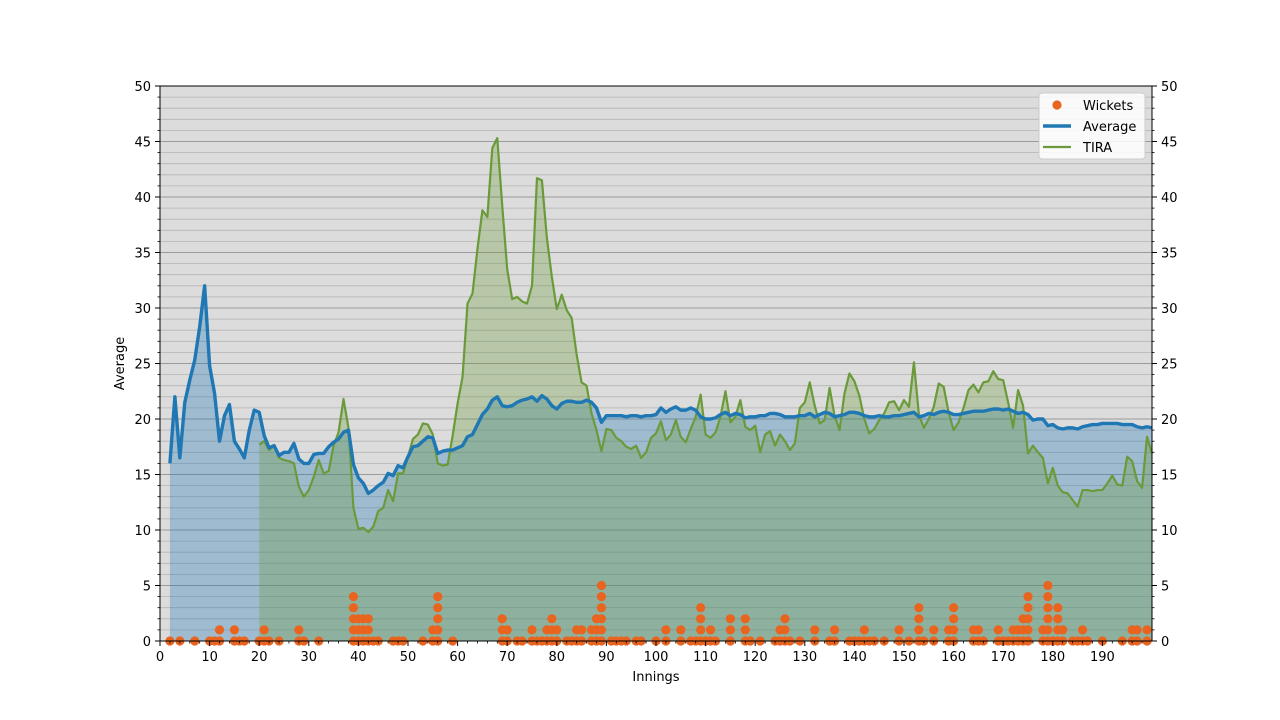 The height and width of the screenshot is (720, 1280). Describe the element at coordinates (1169, 143) in the screenshot. I see `y-tick-label-right: 45` at that location.